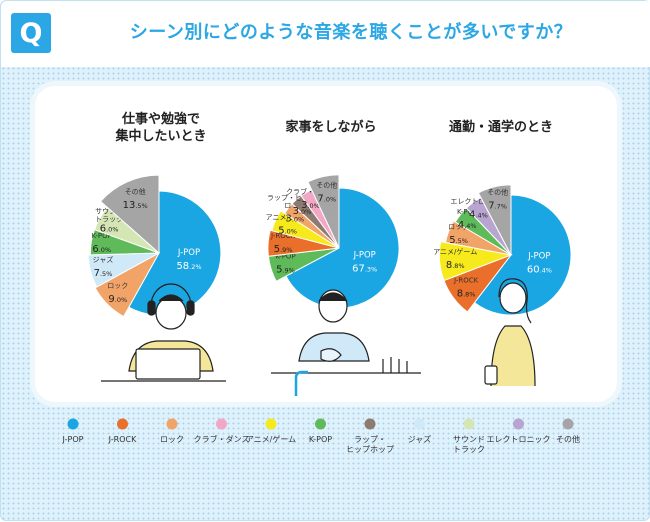 The image size is (650, 522). I want to click on slice-value: 5.5%, so click(458, 240).